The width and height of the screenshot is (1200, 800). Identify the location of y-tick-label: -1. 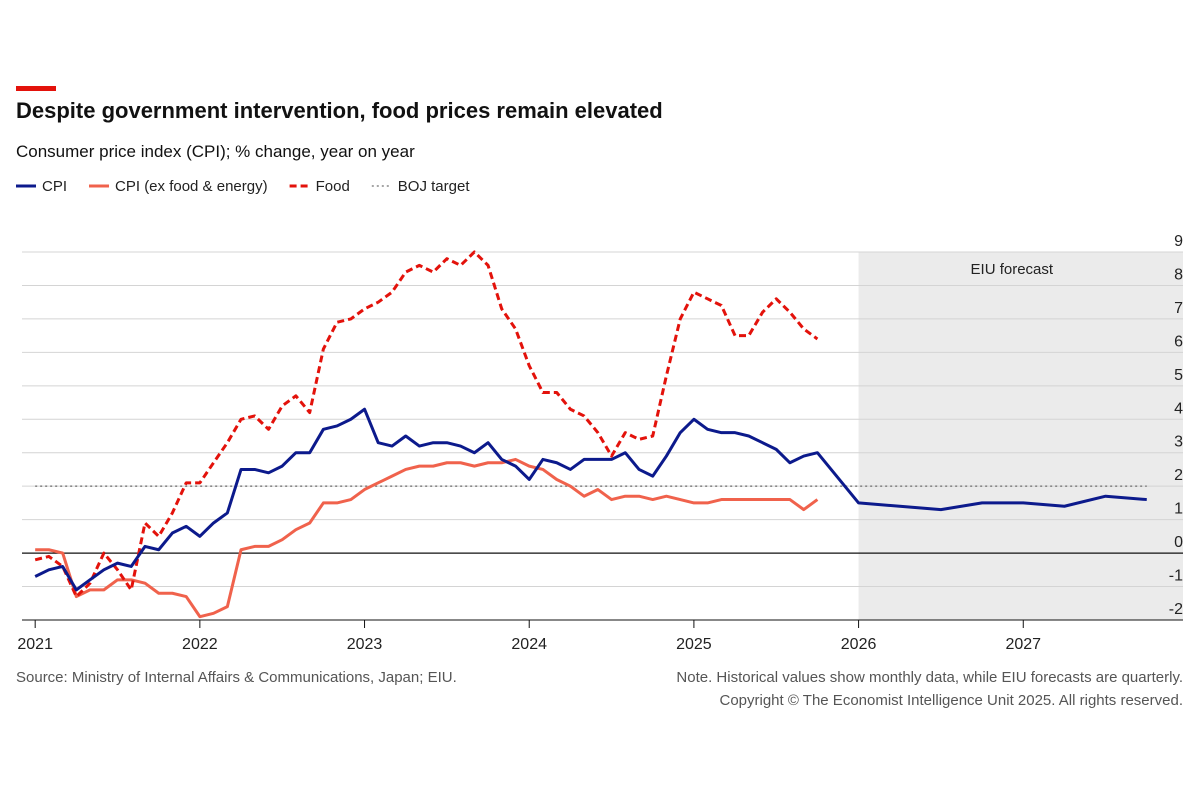
(1176, 576).